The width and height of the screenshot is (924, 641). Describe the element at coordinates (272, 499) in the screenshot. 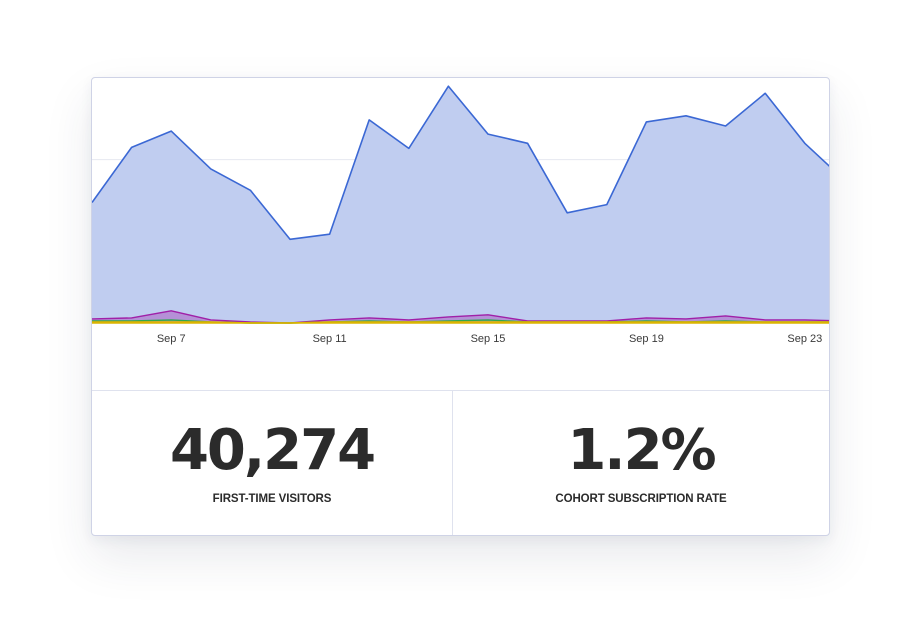

I see `first-time-visitors-label: FIRST-TIME VISITORS` at that location.